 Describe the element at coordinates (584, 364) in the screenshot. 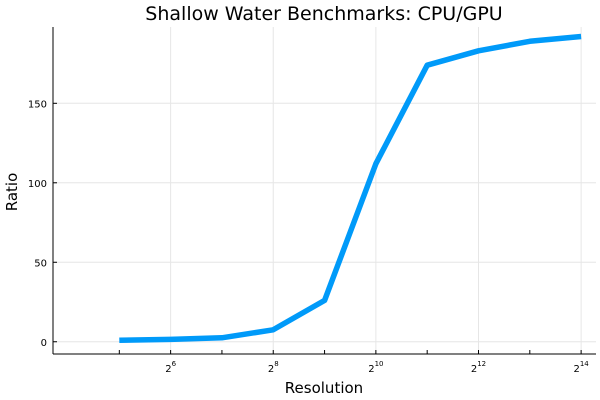

I see `x-tick-exponent: 14` at that location.